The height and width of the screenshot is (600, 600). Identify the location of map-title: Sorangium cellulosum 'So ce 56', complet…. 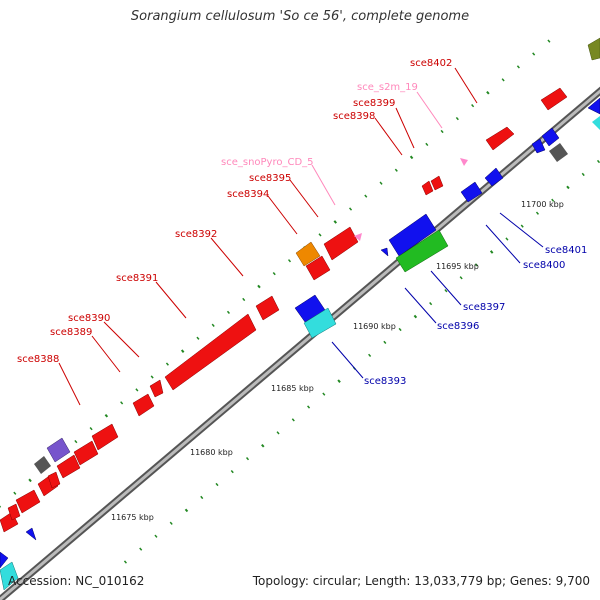
(300, 16).